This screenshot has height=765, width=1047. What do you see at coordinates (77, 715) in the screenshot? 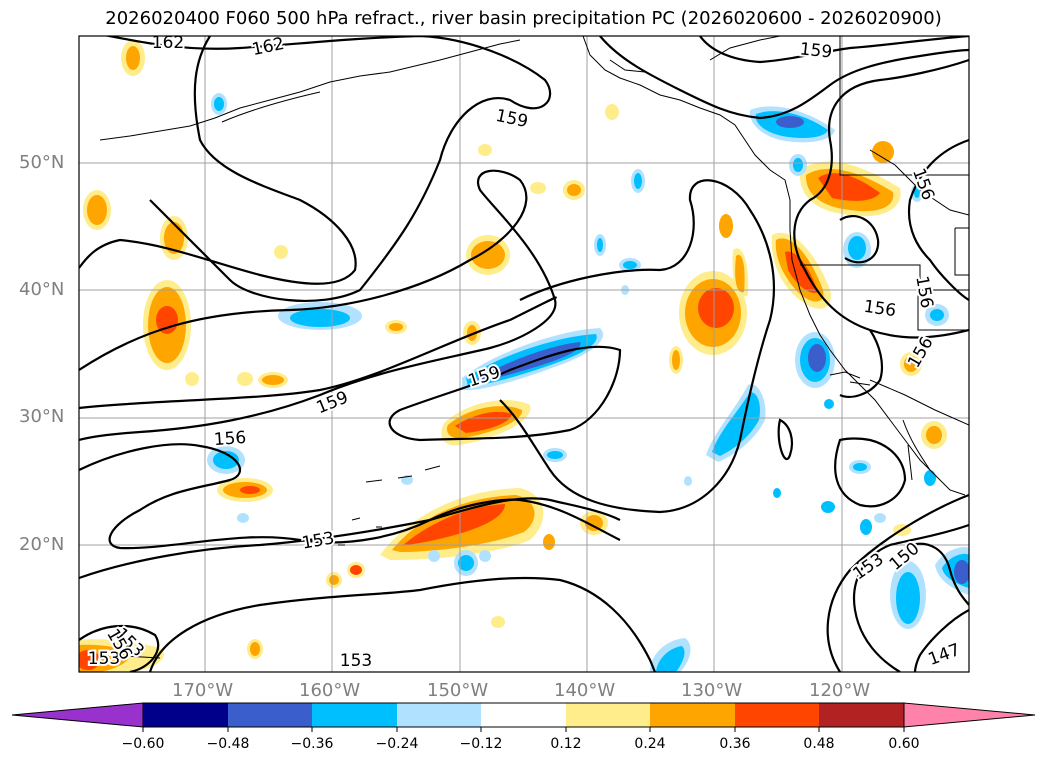
I see `colorbar-under-extend` at bounding box center [77, 715].